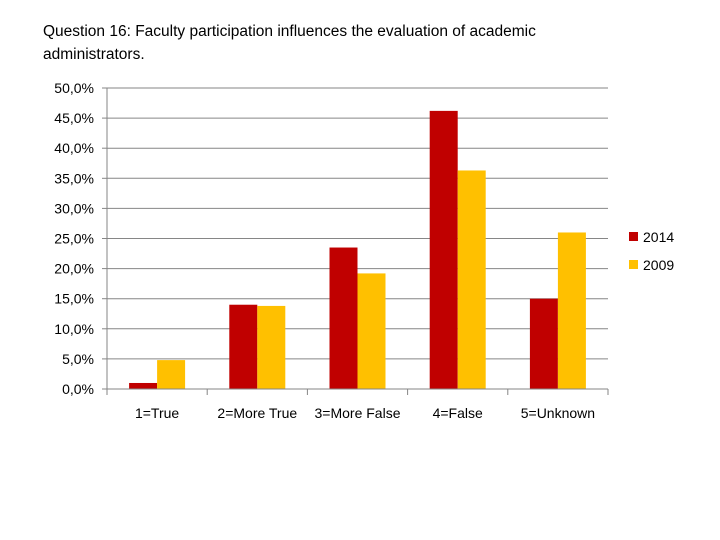  What do you see at coordinates (658, 237) in the screenshot?
I see `legend-label-2014: 2014` at bounding box center [658, 237].